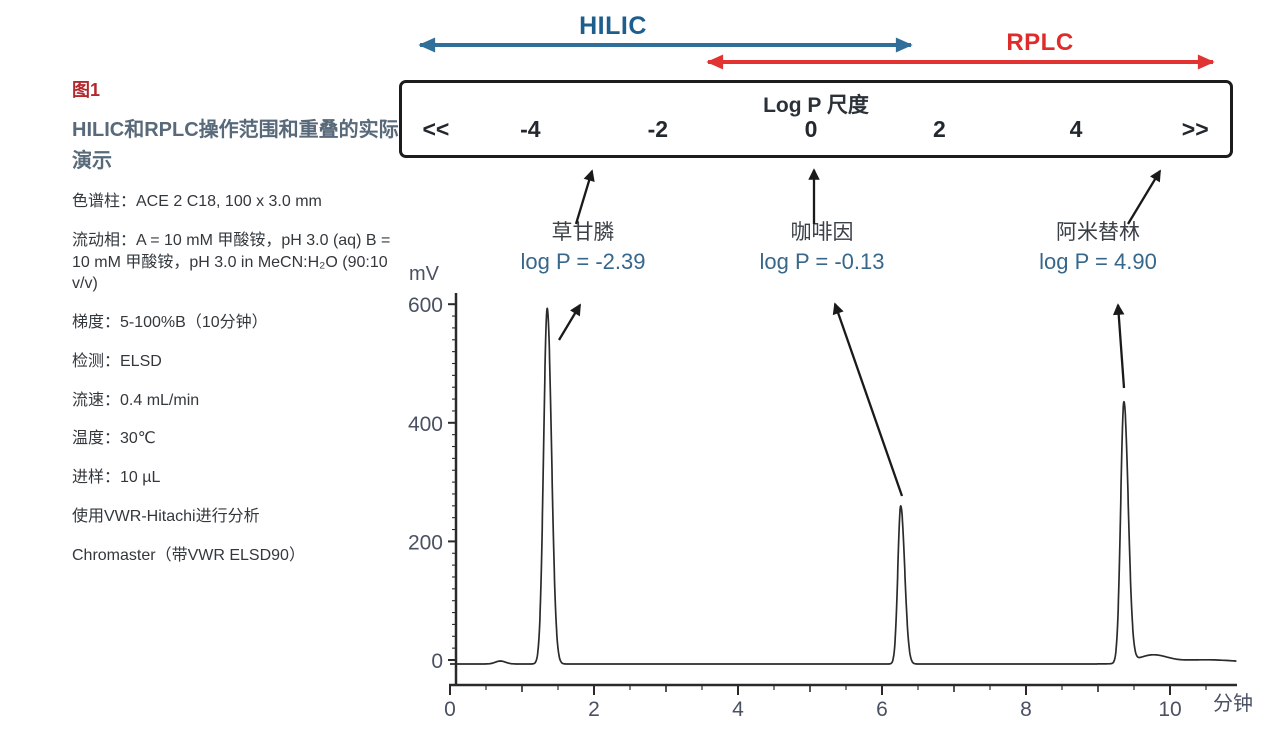 The height and width of the screenshot is (740, 1276). What do you see at coordinates (939, 129) in the screenshot?
I see `logp-scale-tick: 2` at bounding box center [939, 129].